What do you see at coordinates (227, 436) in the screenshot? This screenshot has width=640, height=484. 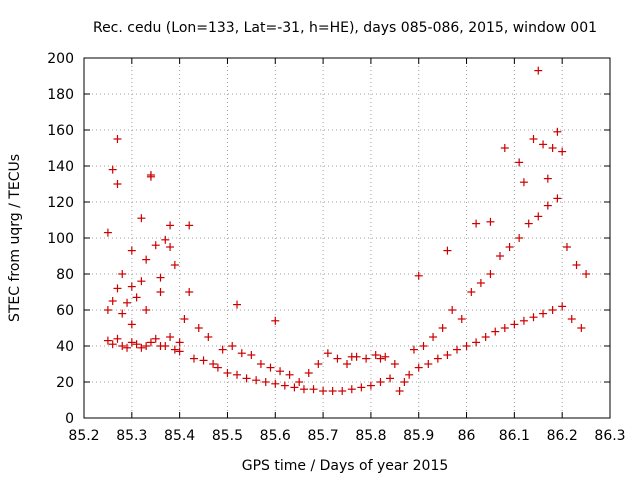 I see `x-tick-label: 85.5` at bounding box center [227, 436].